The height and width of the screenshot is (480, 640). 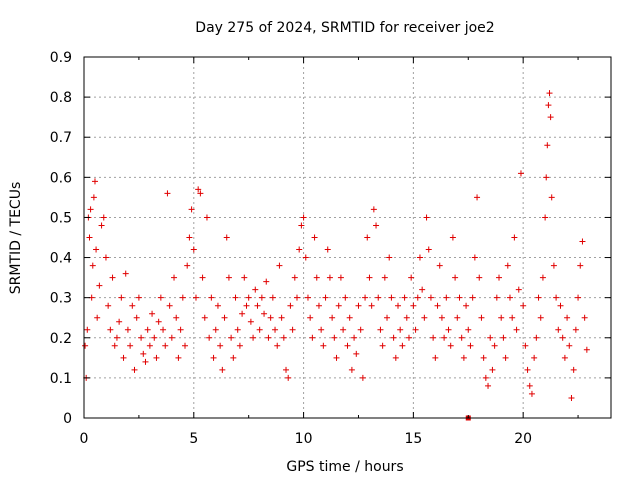 What do you see at coordinates (61, 259) in the screenshot?
I see `y-tick-label: 0.4` at bounding box center [61, 259].